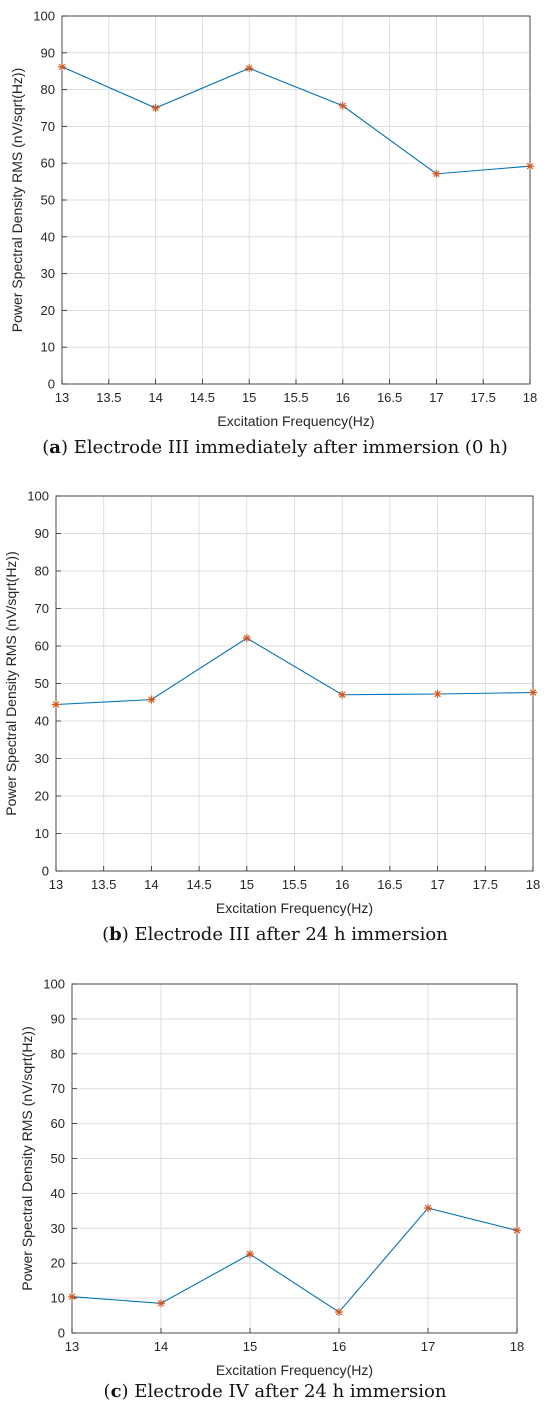 The width and height of the screenshot is (550, 1417). What do you see at coordinates (202, 397) in the screenshot?
I see `x-tick-label: 14.5` at bounding box center [202, 397].